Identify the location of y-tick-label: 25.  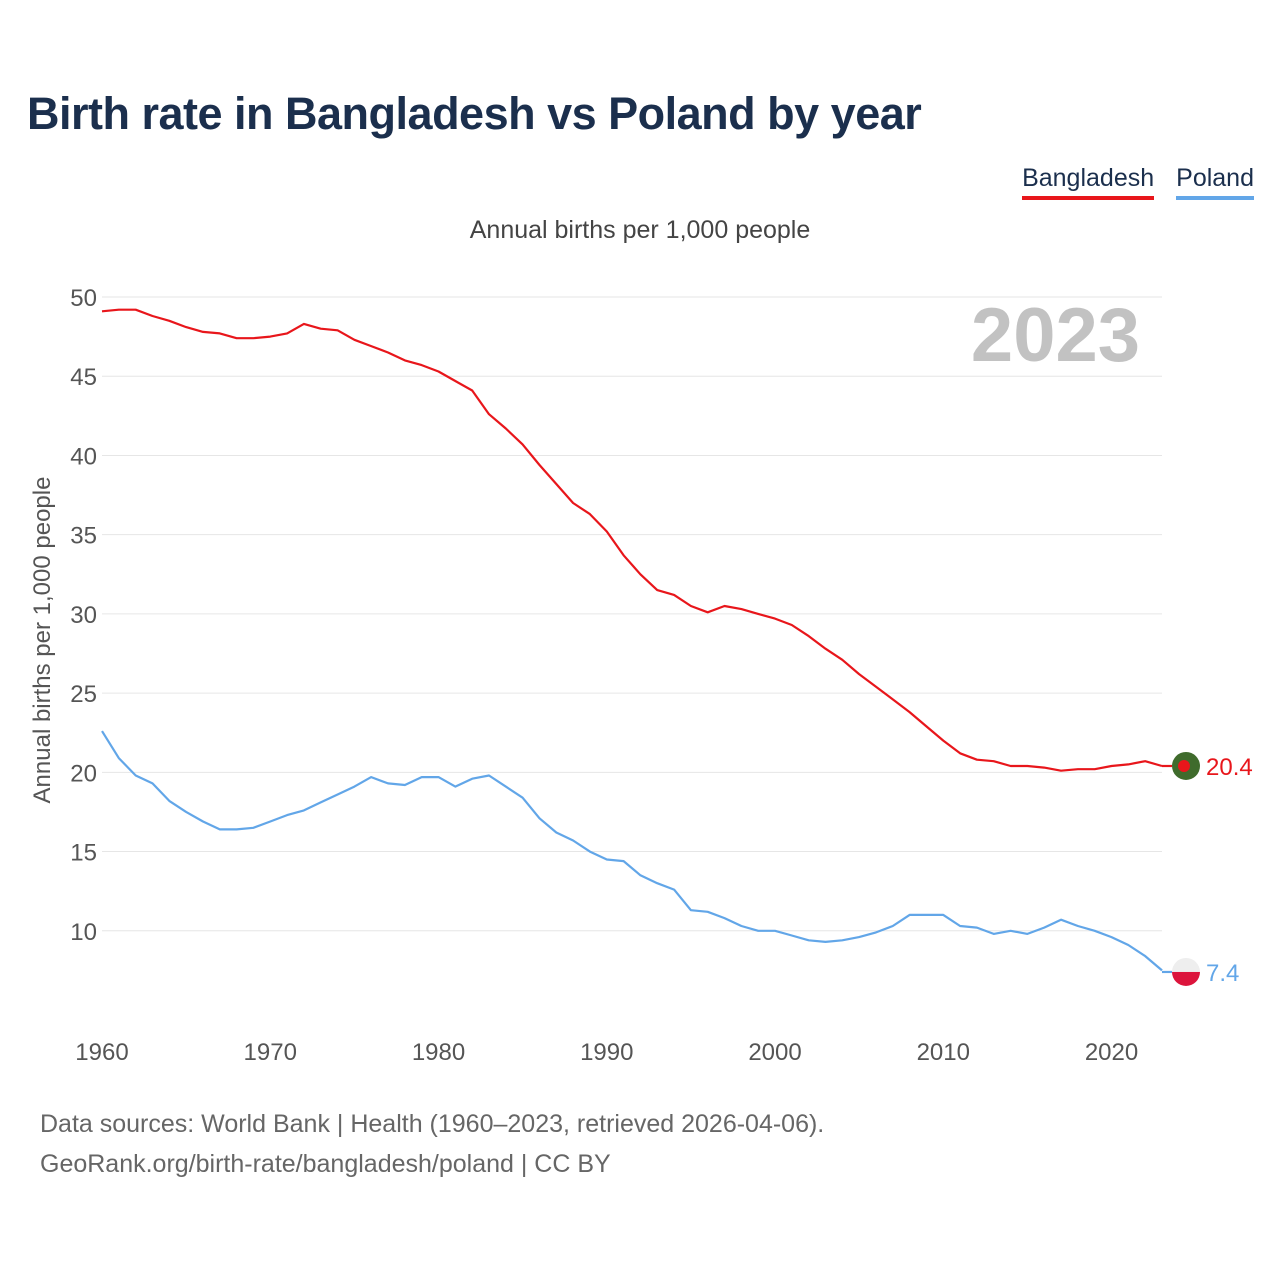
(83, 694).